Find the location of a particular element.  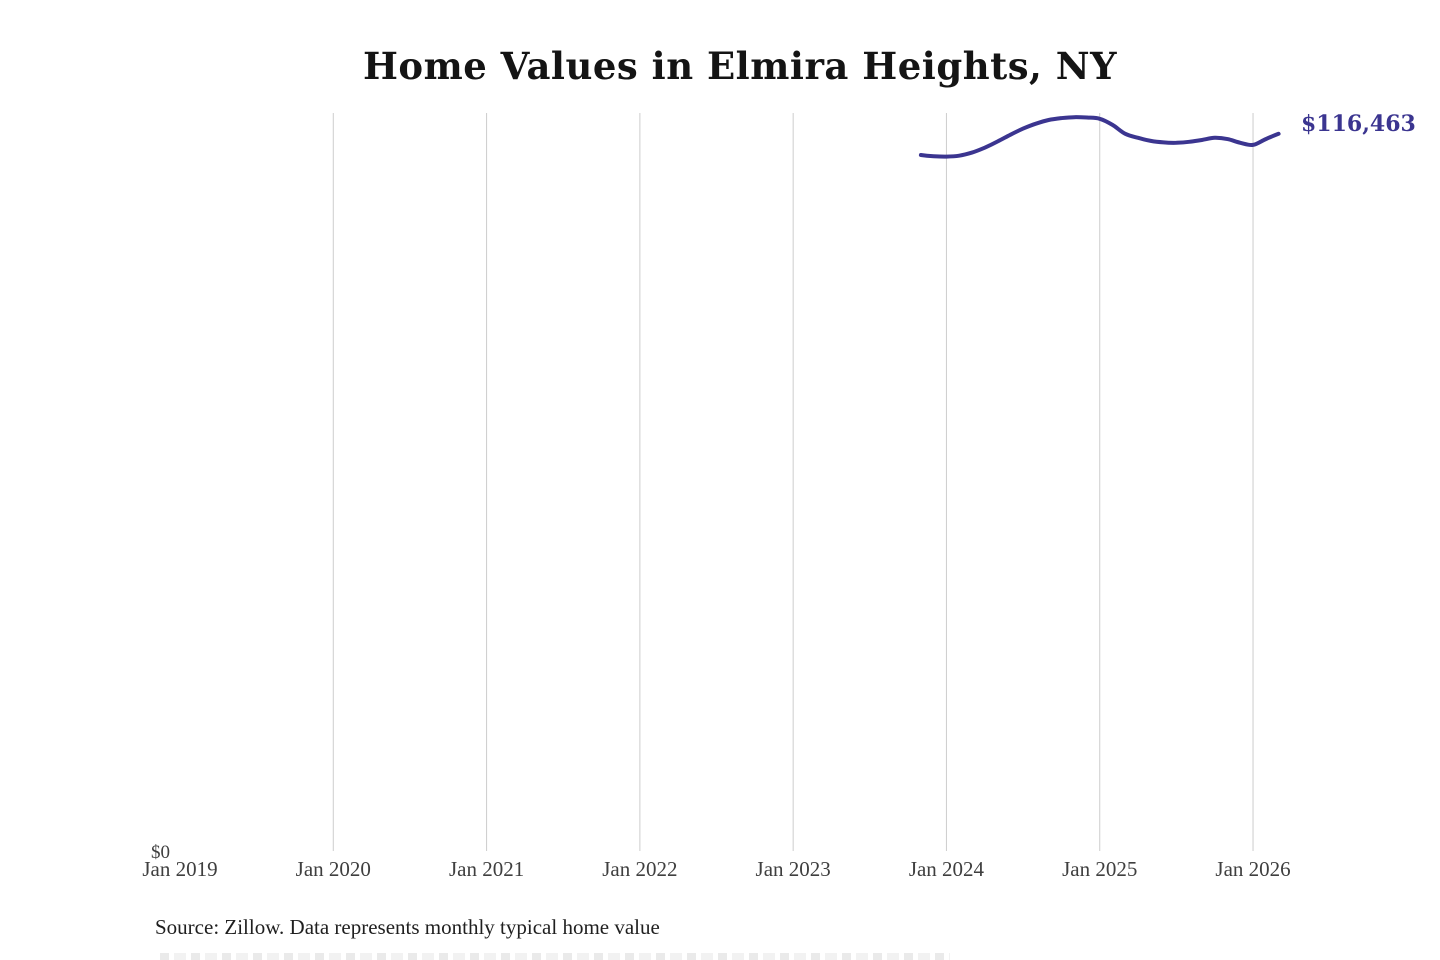

x-axis-tick-label: Jan 2025 is located at coordinates (1100, 869).